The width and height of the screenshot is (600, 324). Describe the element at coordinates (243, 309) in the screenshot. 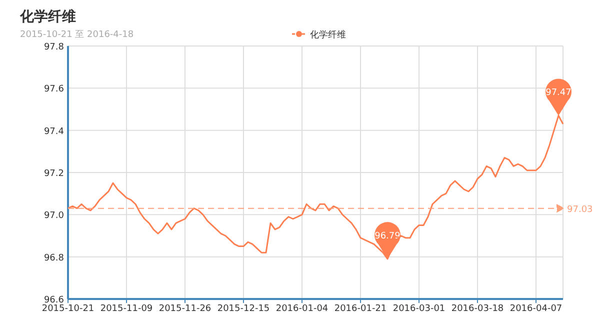

I see `x-tick-label: 2015-12-15` at that location.